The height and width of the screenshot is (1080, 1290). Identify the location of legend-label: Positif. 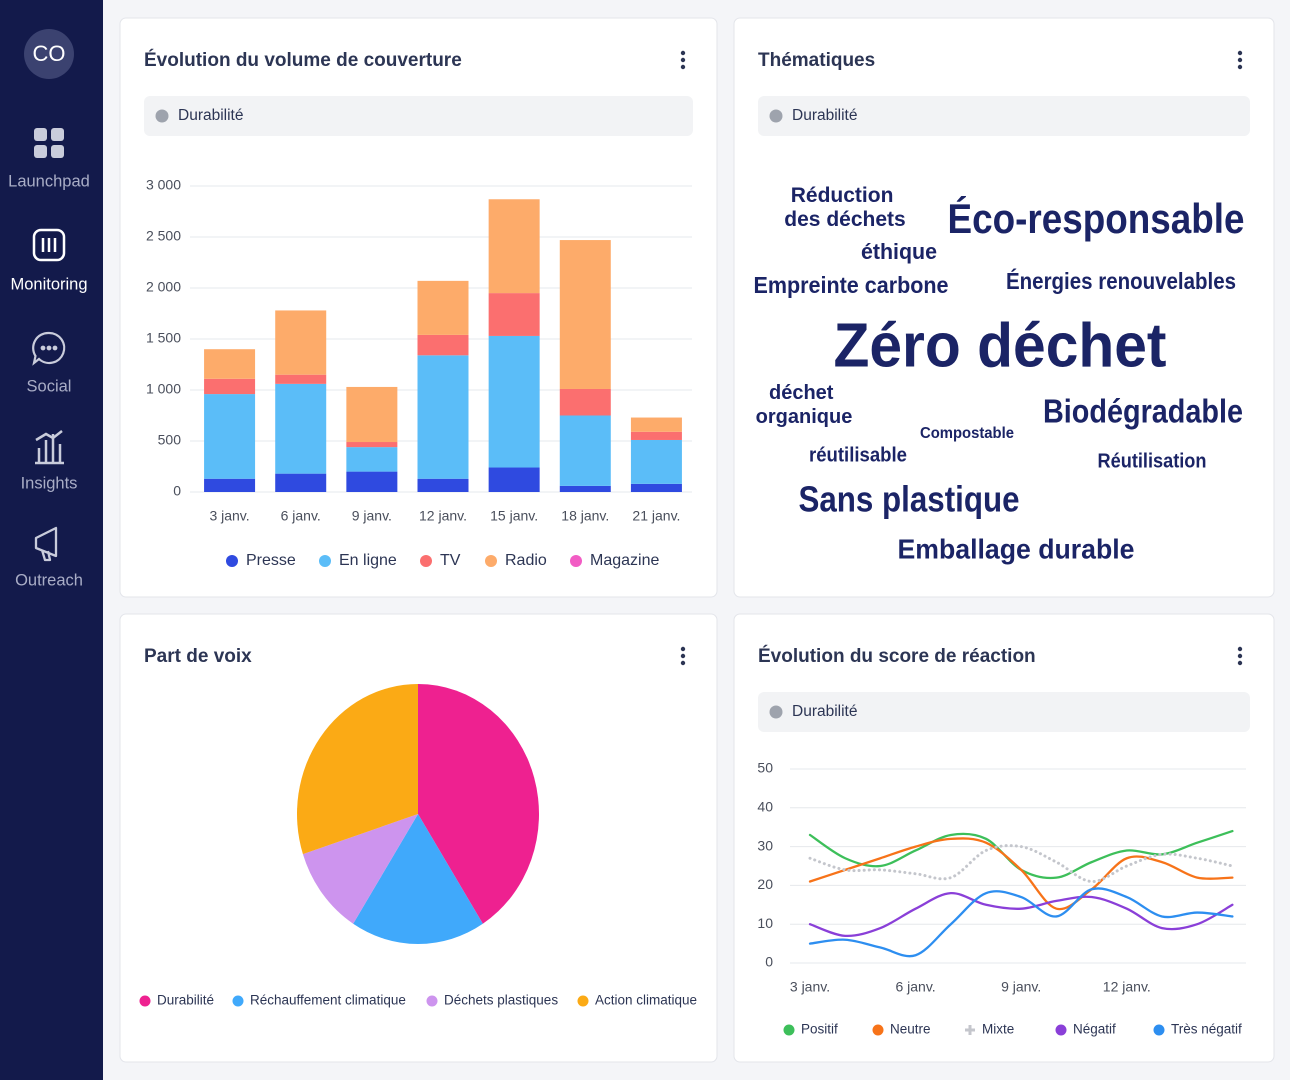
(819, 1029).